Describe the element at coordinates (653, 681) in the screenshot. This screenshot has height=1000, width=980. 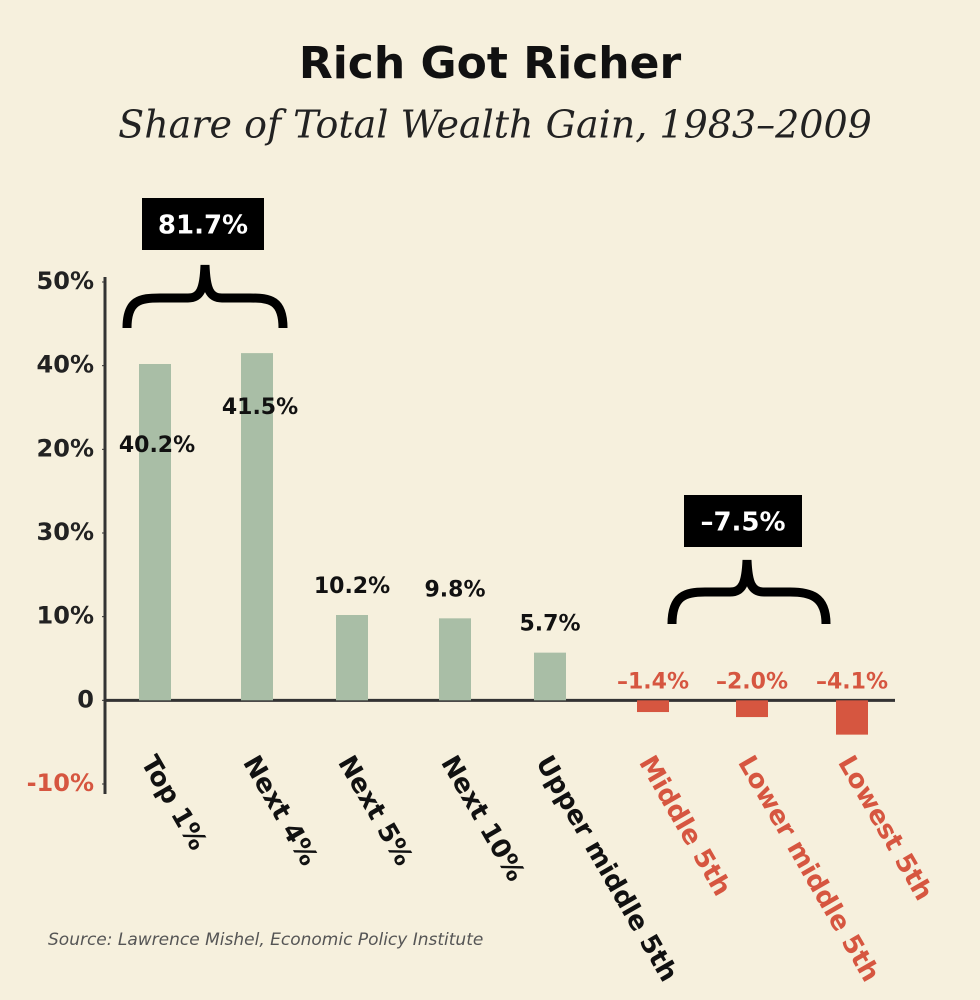
I see `value-label: –1.4%` at that location.